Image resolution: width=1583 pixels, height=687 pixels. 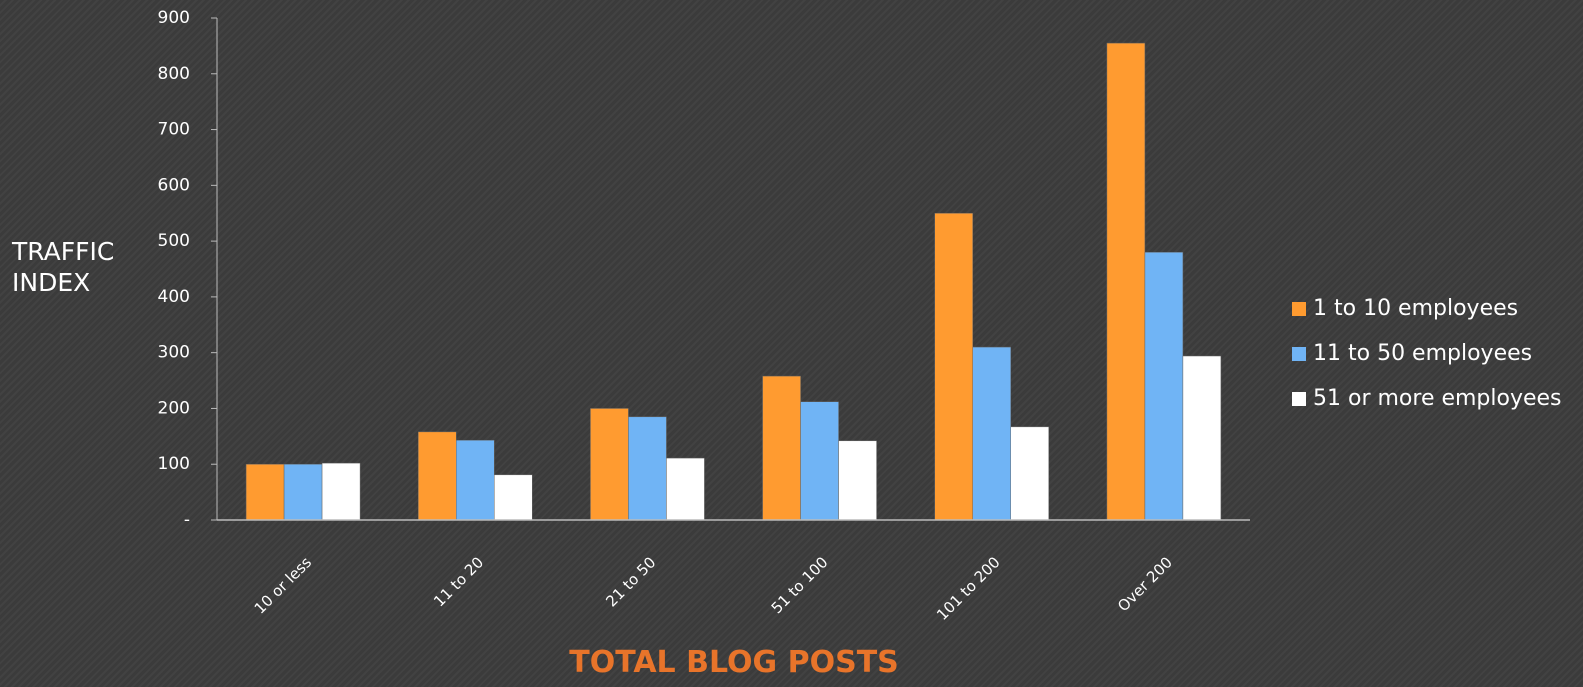 What do you see at coordinates (174, 130) in the screenshot?
I see `y-tick-label: 700` at bounding box center [174, 130].